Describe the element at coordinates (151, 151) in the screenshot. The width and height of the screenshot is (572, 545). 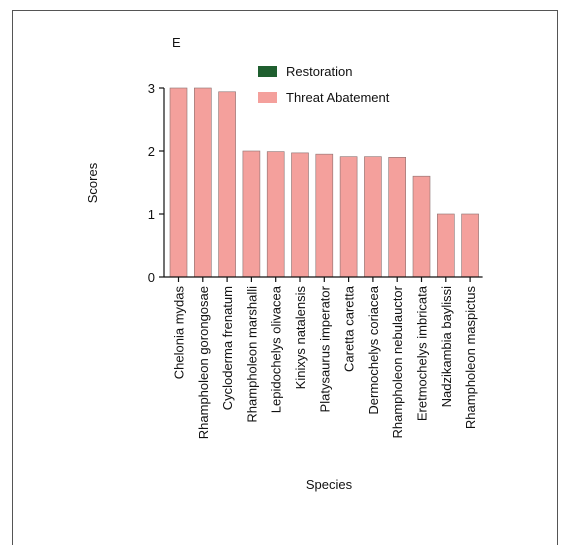
I see `y-tick-label: 2` at that location.